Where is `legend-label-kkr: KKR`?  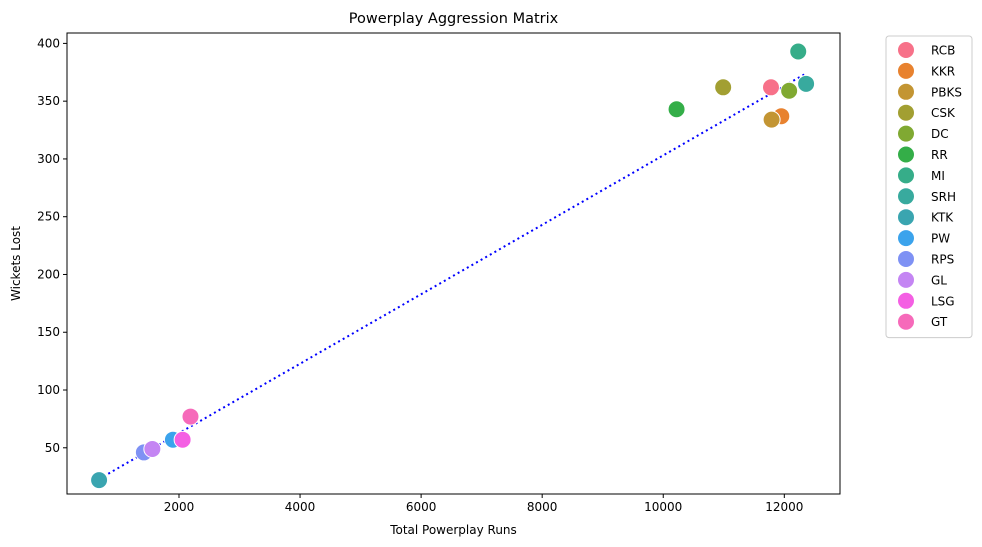
legend-label-kkr: KKR is located at coordinates (943, 71).